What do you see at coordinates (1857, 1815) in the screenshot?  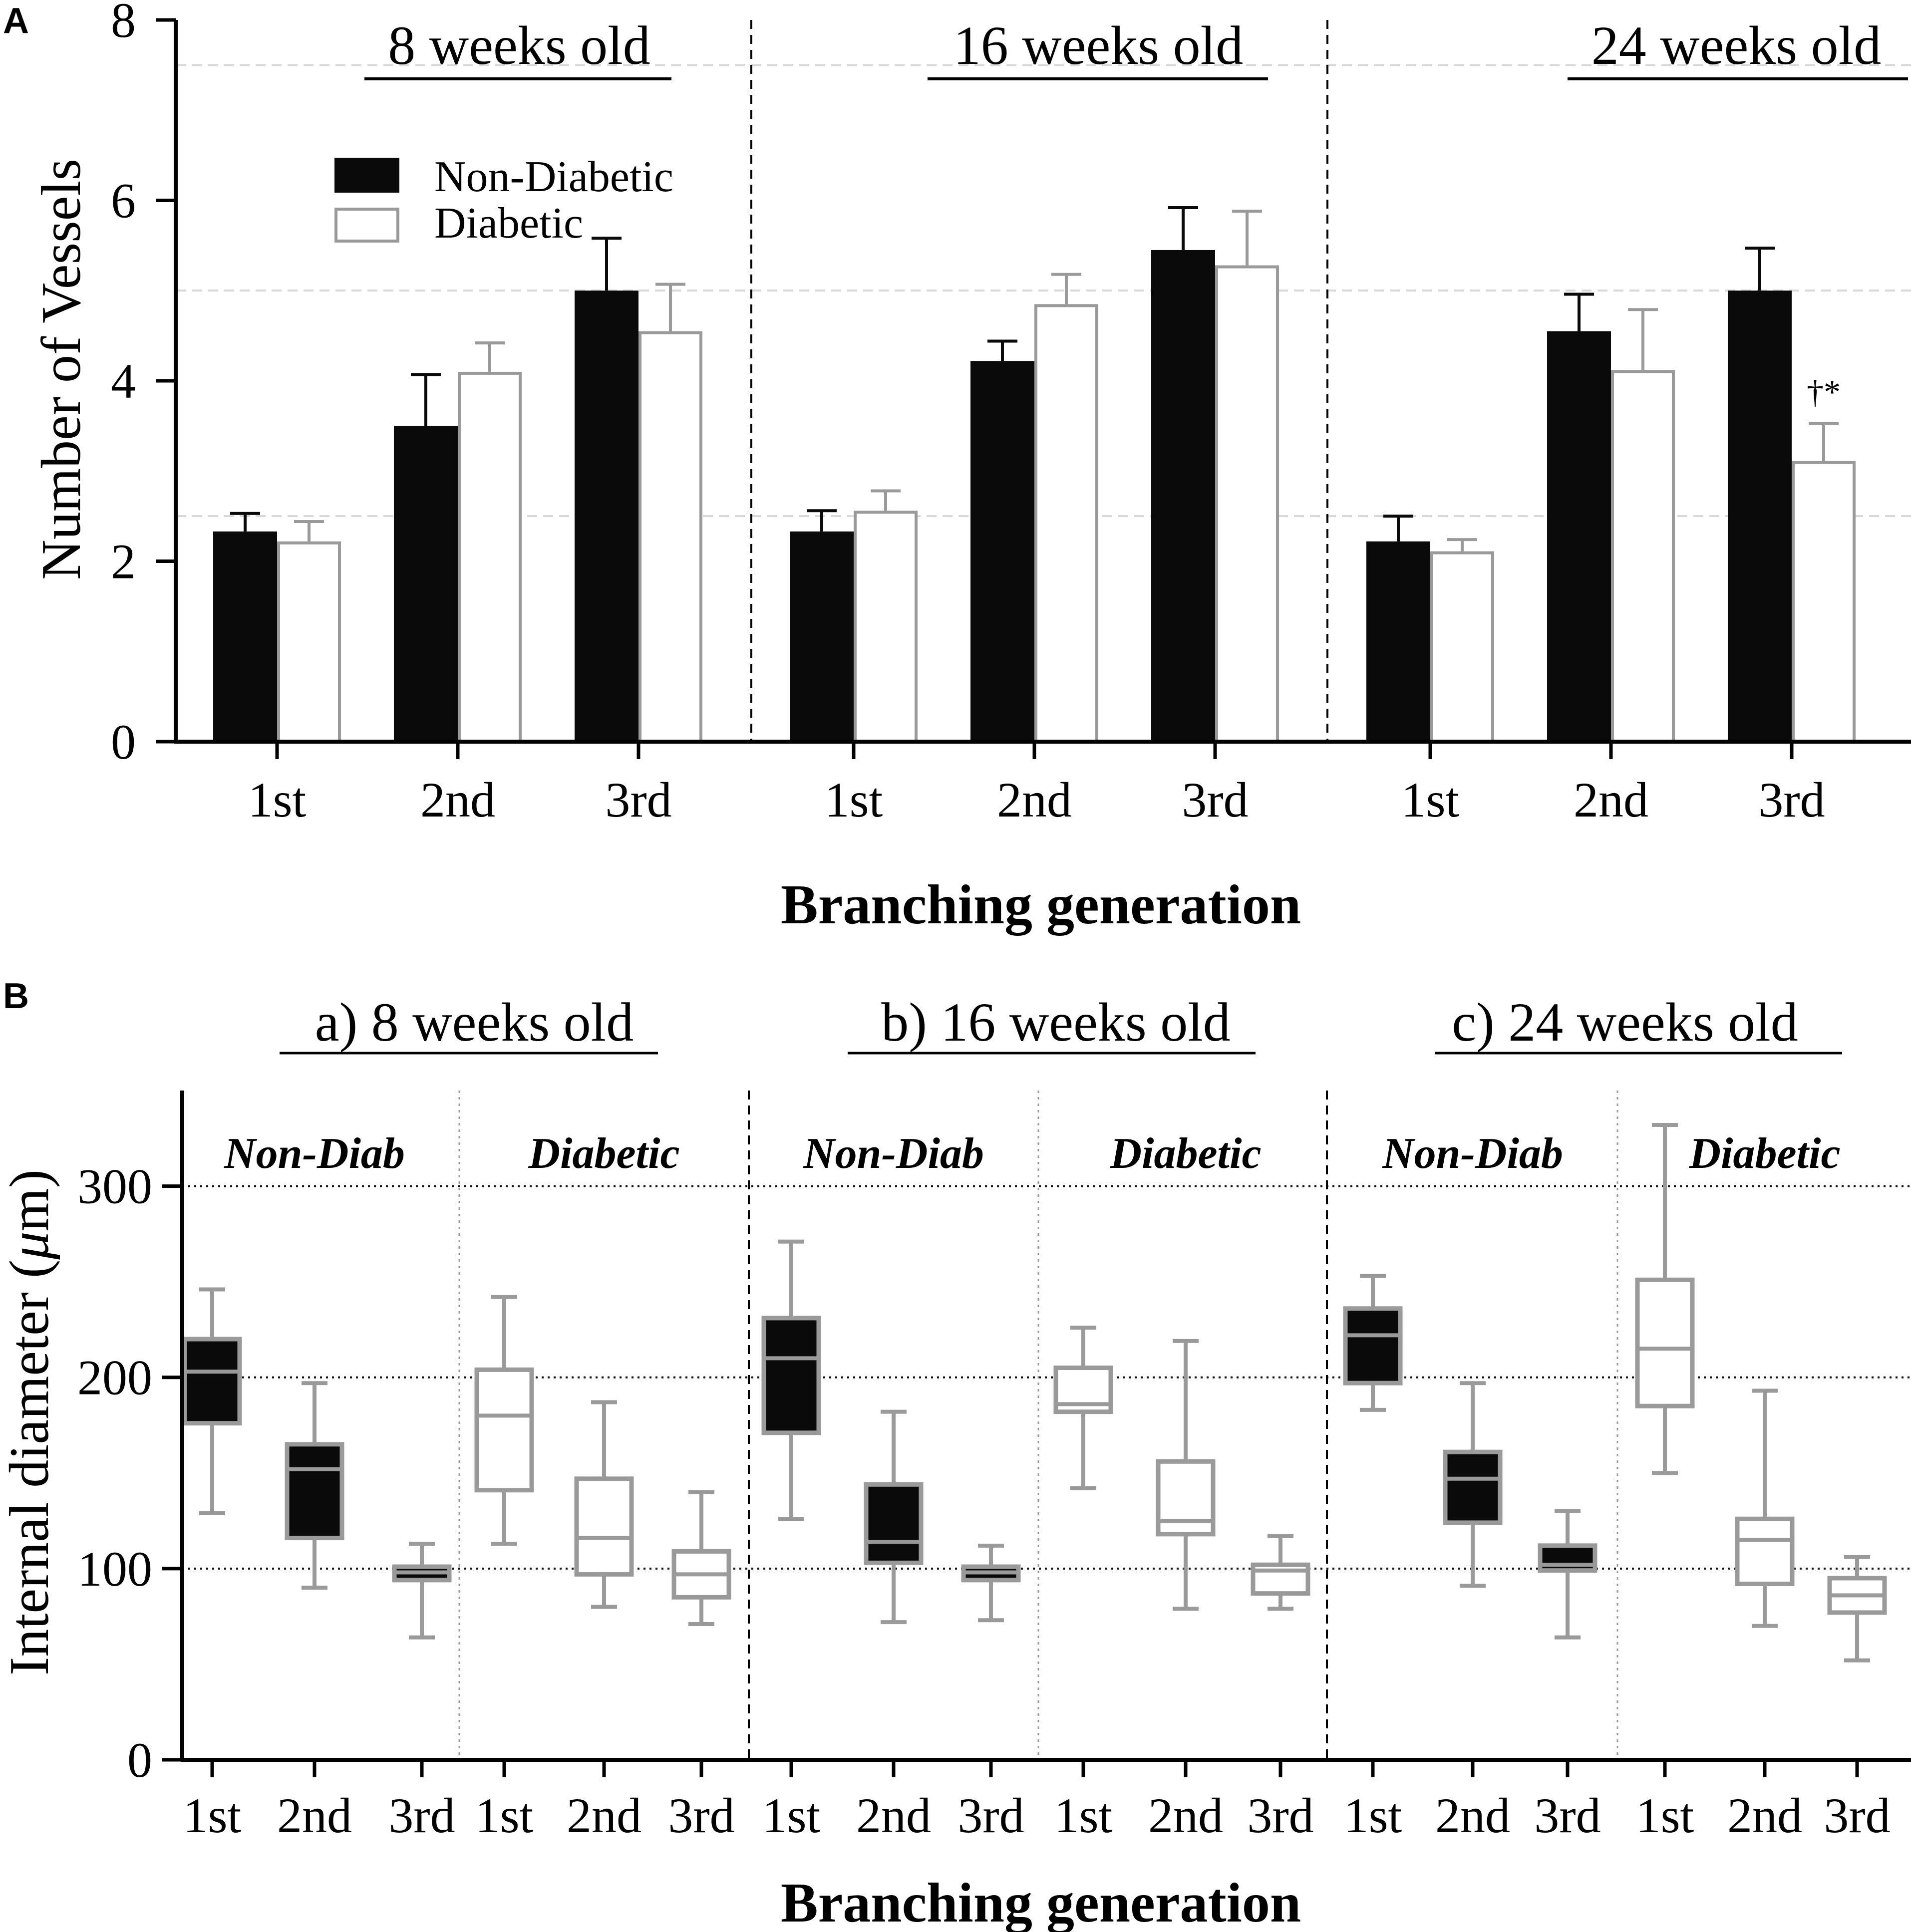 I see `panel-b-x-tick-label-2-1-2: 3rd` at bounding box center [1857, 1815].